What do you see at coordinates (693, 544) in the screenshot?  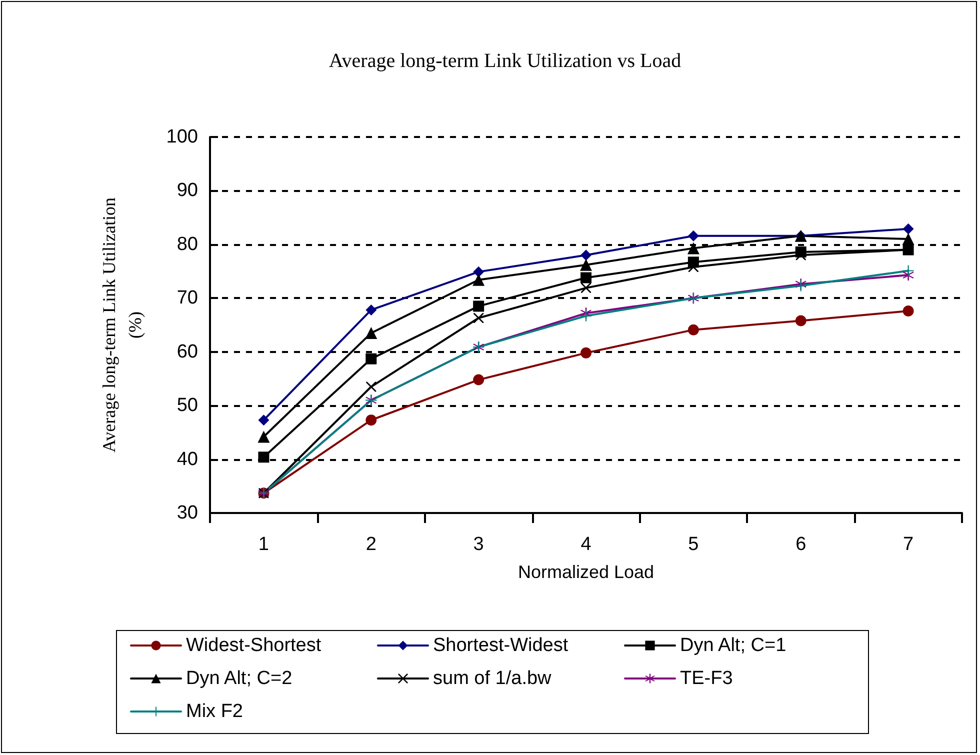 I see `x-tick-label: 5` at bounding box center [693, 544].